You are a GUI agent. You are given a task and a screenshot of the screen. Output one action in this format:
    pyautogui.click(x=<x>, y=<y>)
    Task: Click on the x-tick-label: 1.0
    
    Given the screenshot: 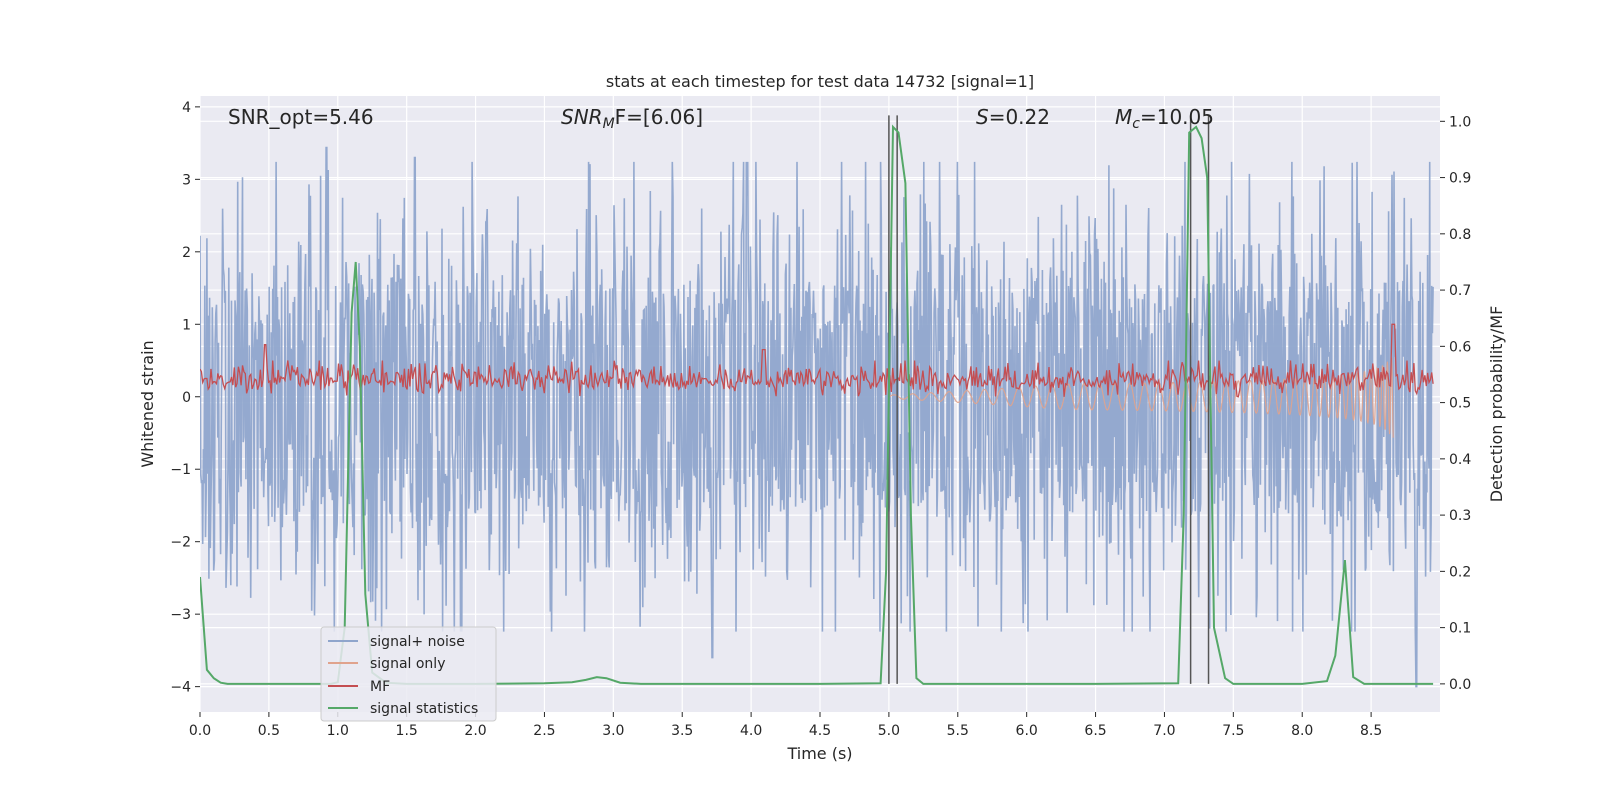 What is the action you would take?
    pyautogui.click(x=338, y=731)
    